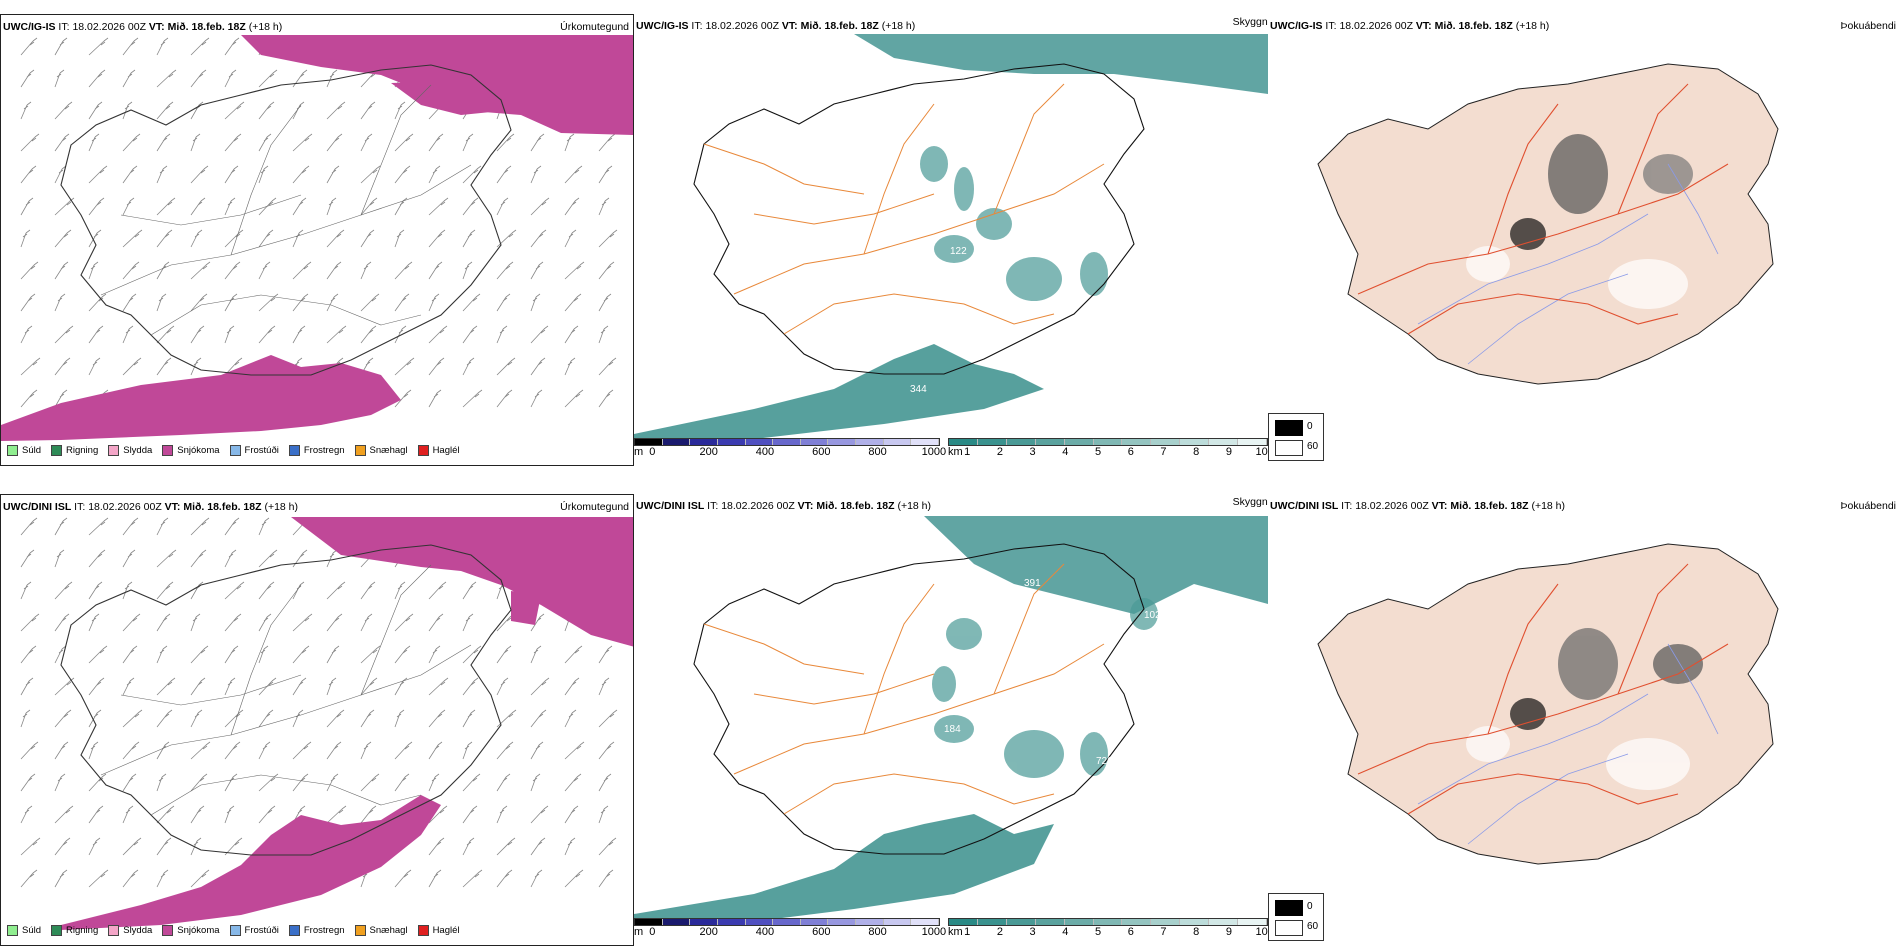  I want to click on colorbar-tick-label: 400, so click(765, 932).